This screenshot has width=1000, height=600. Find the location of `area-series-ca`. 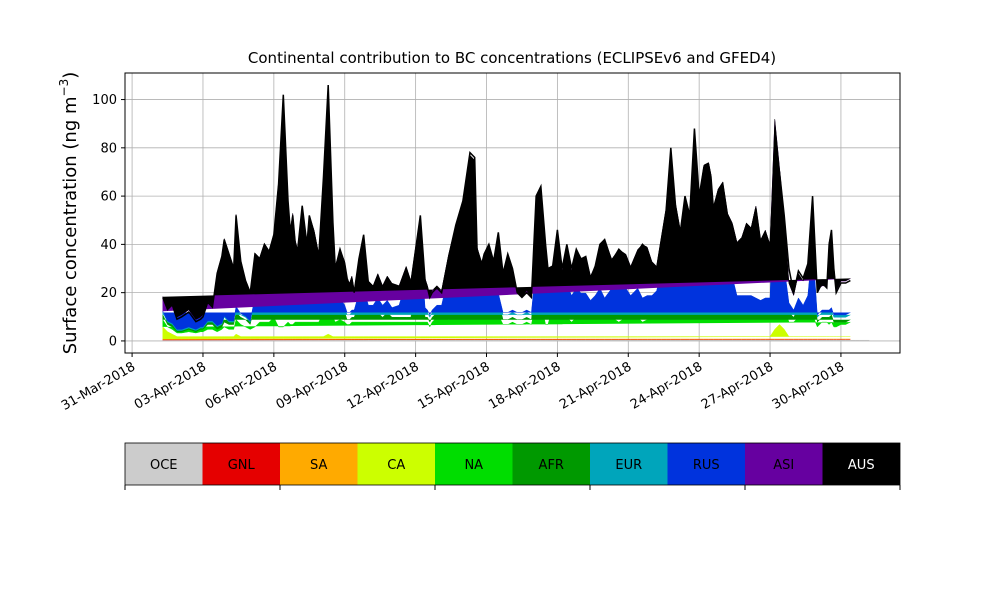

area-series-ca is located at coordinates (506, 331).